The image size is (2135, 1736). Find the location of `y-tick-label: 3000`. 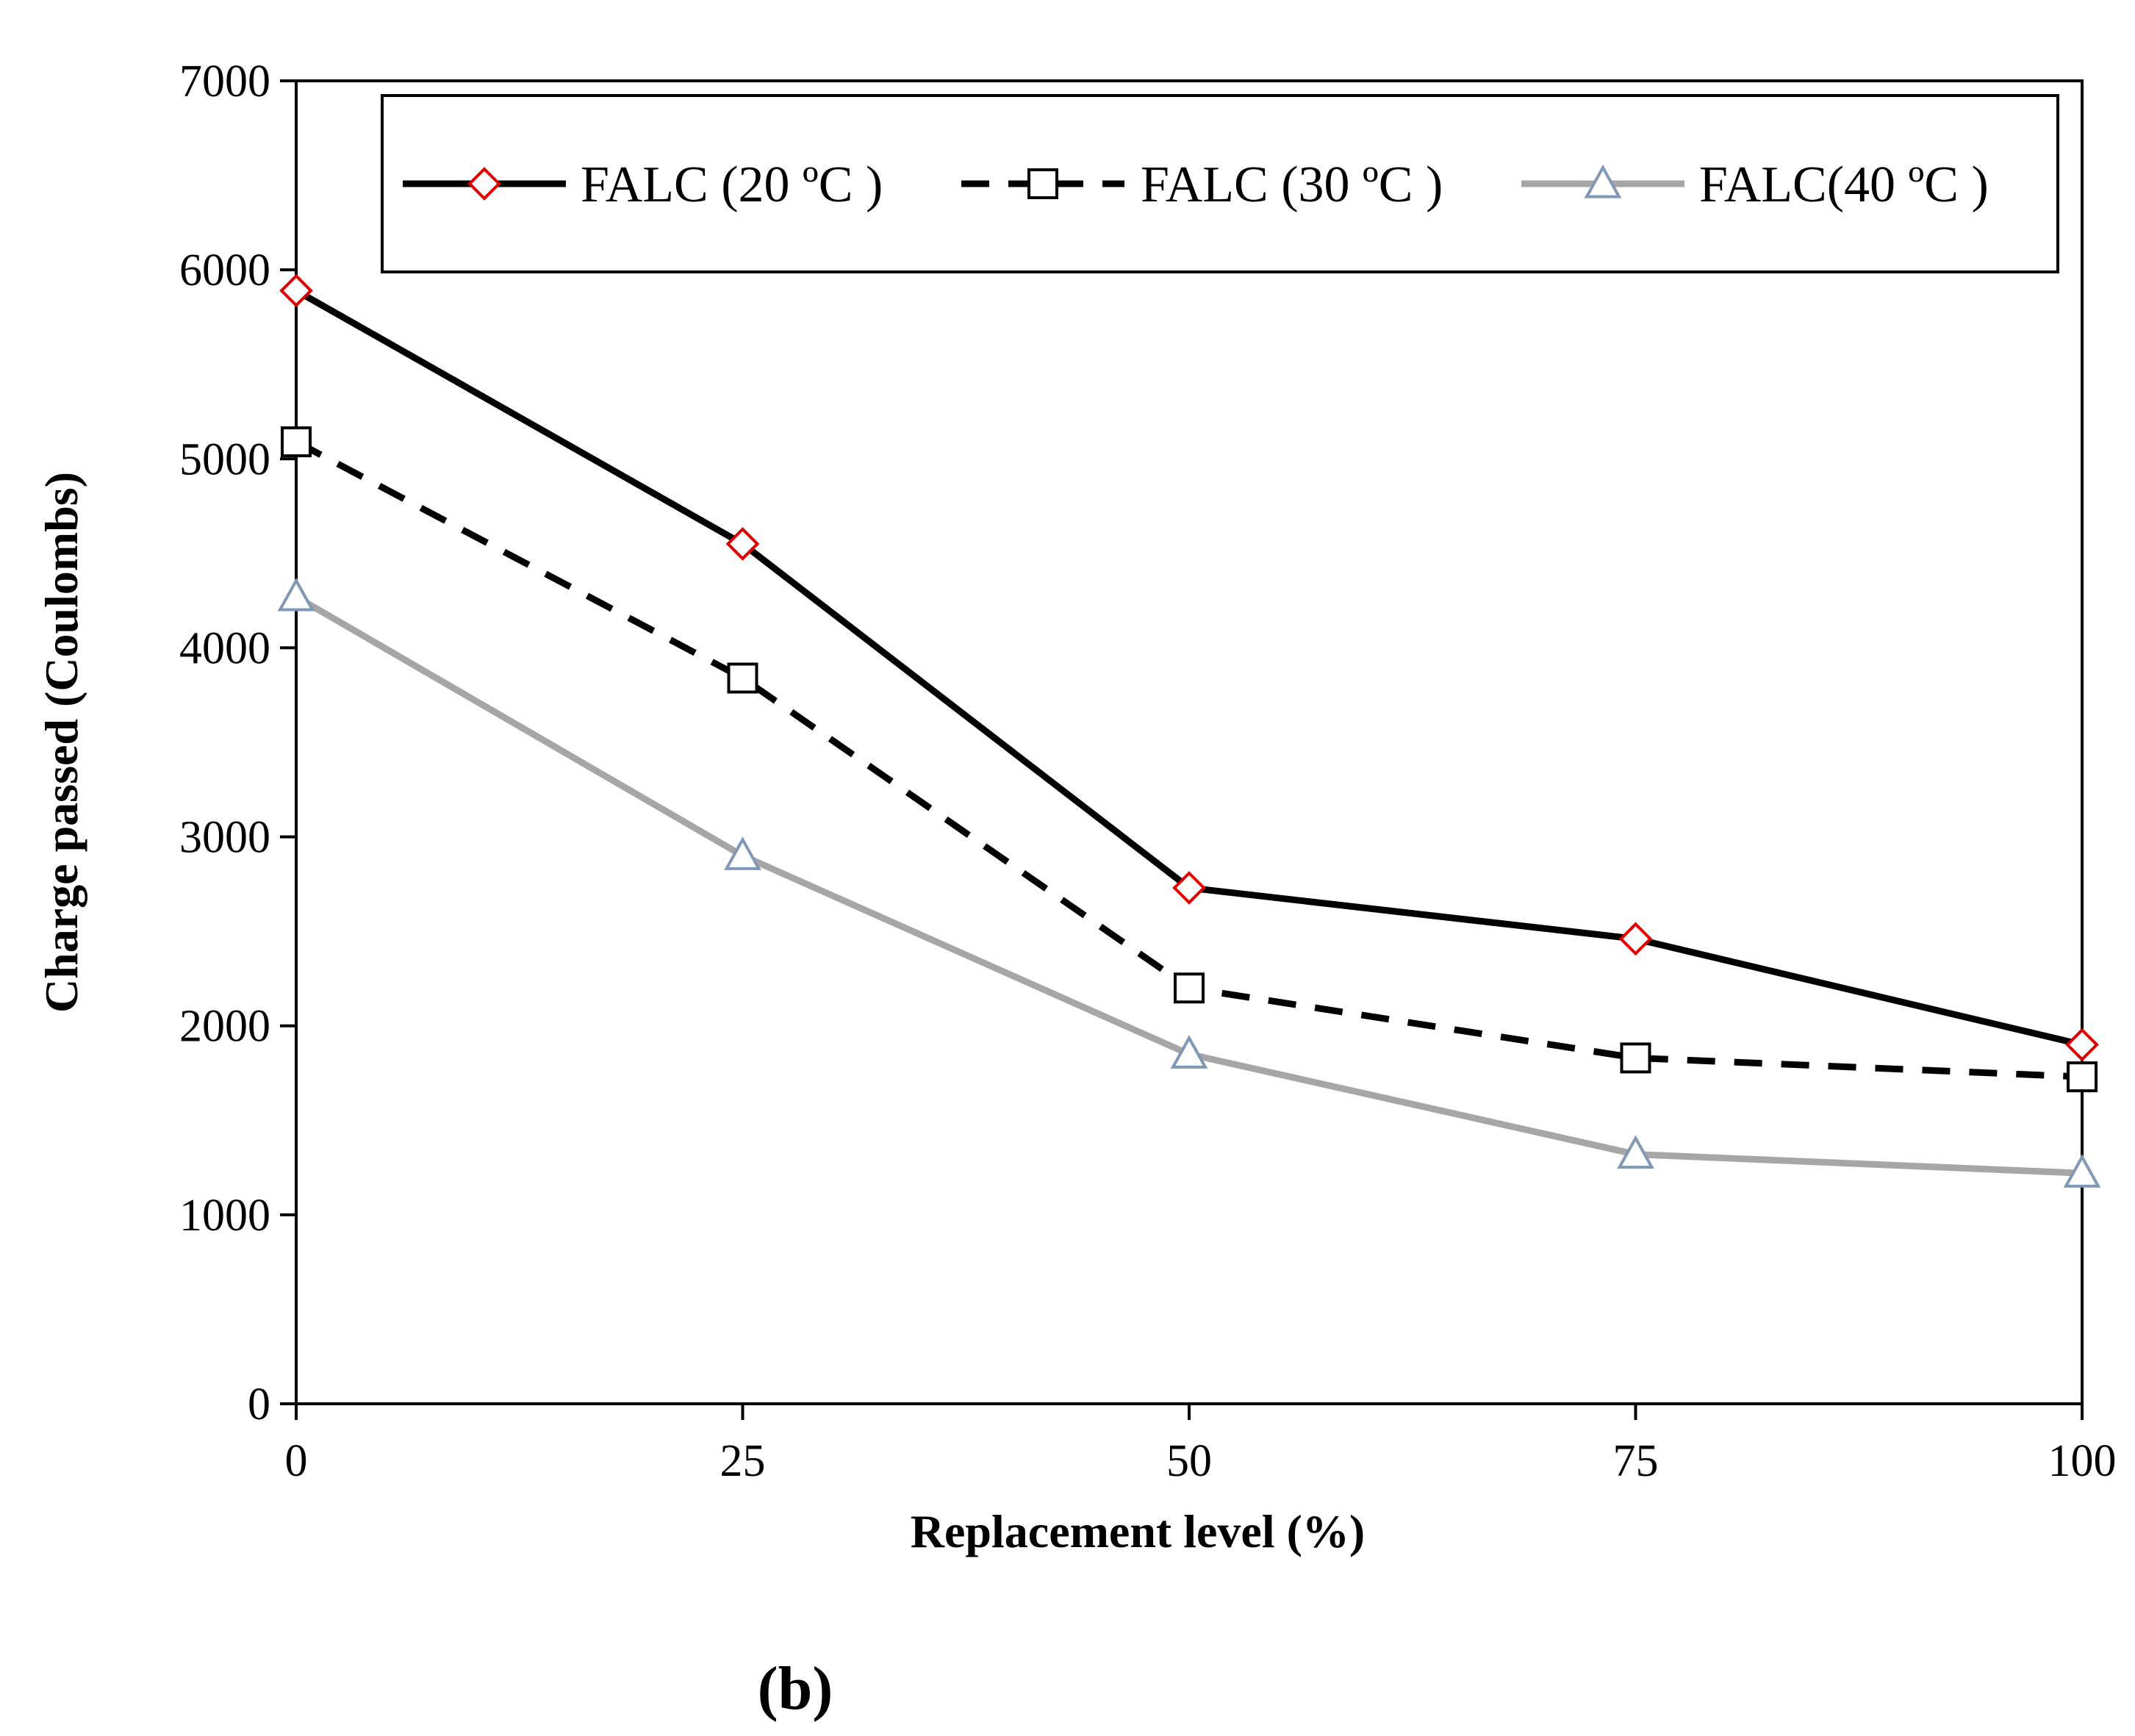

y-tick-label: 3000 is located at coordinates (224, 838).